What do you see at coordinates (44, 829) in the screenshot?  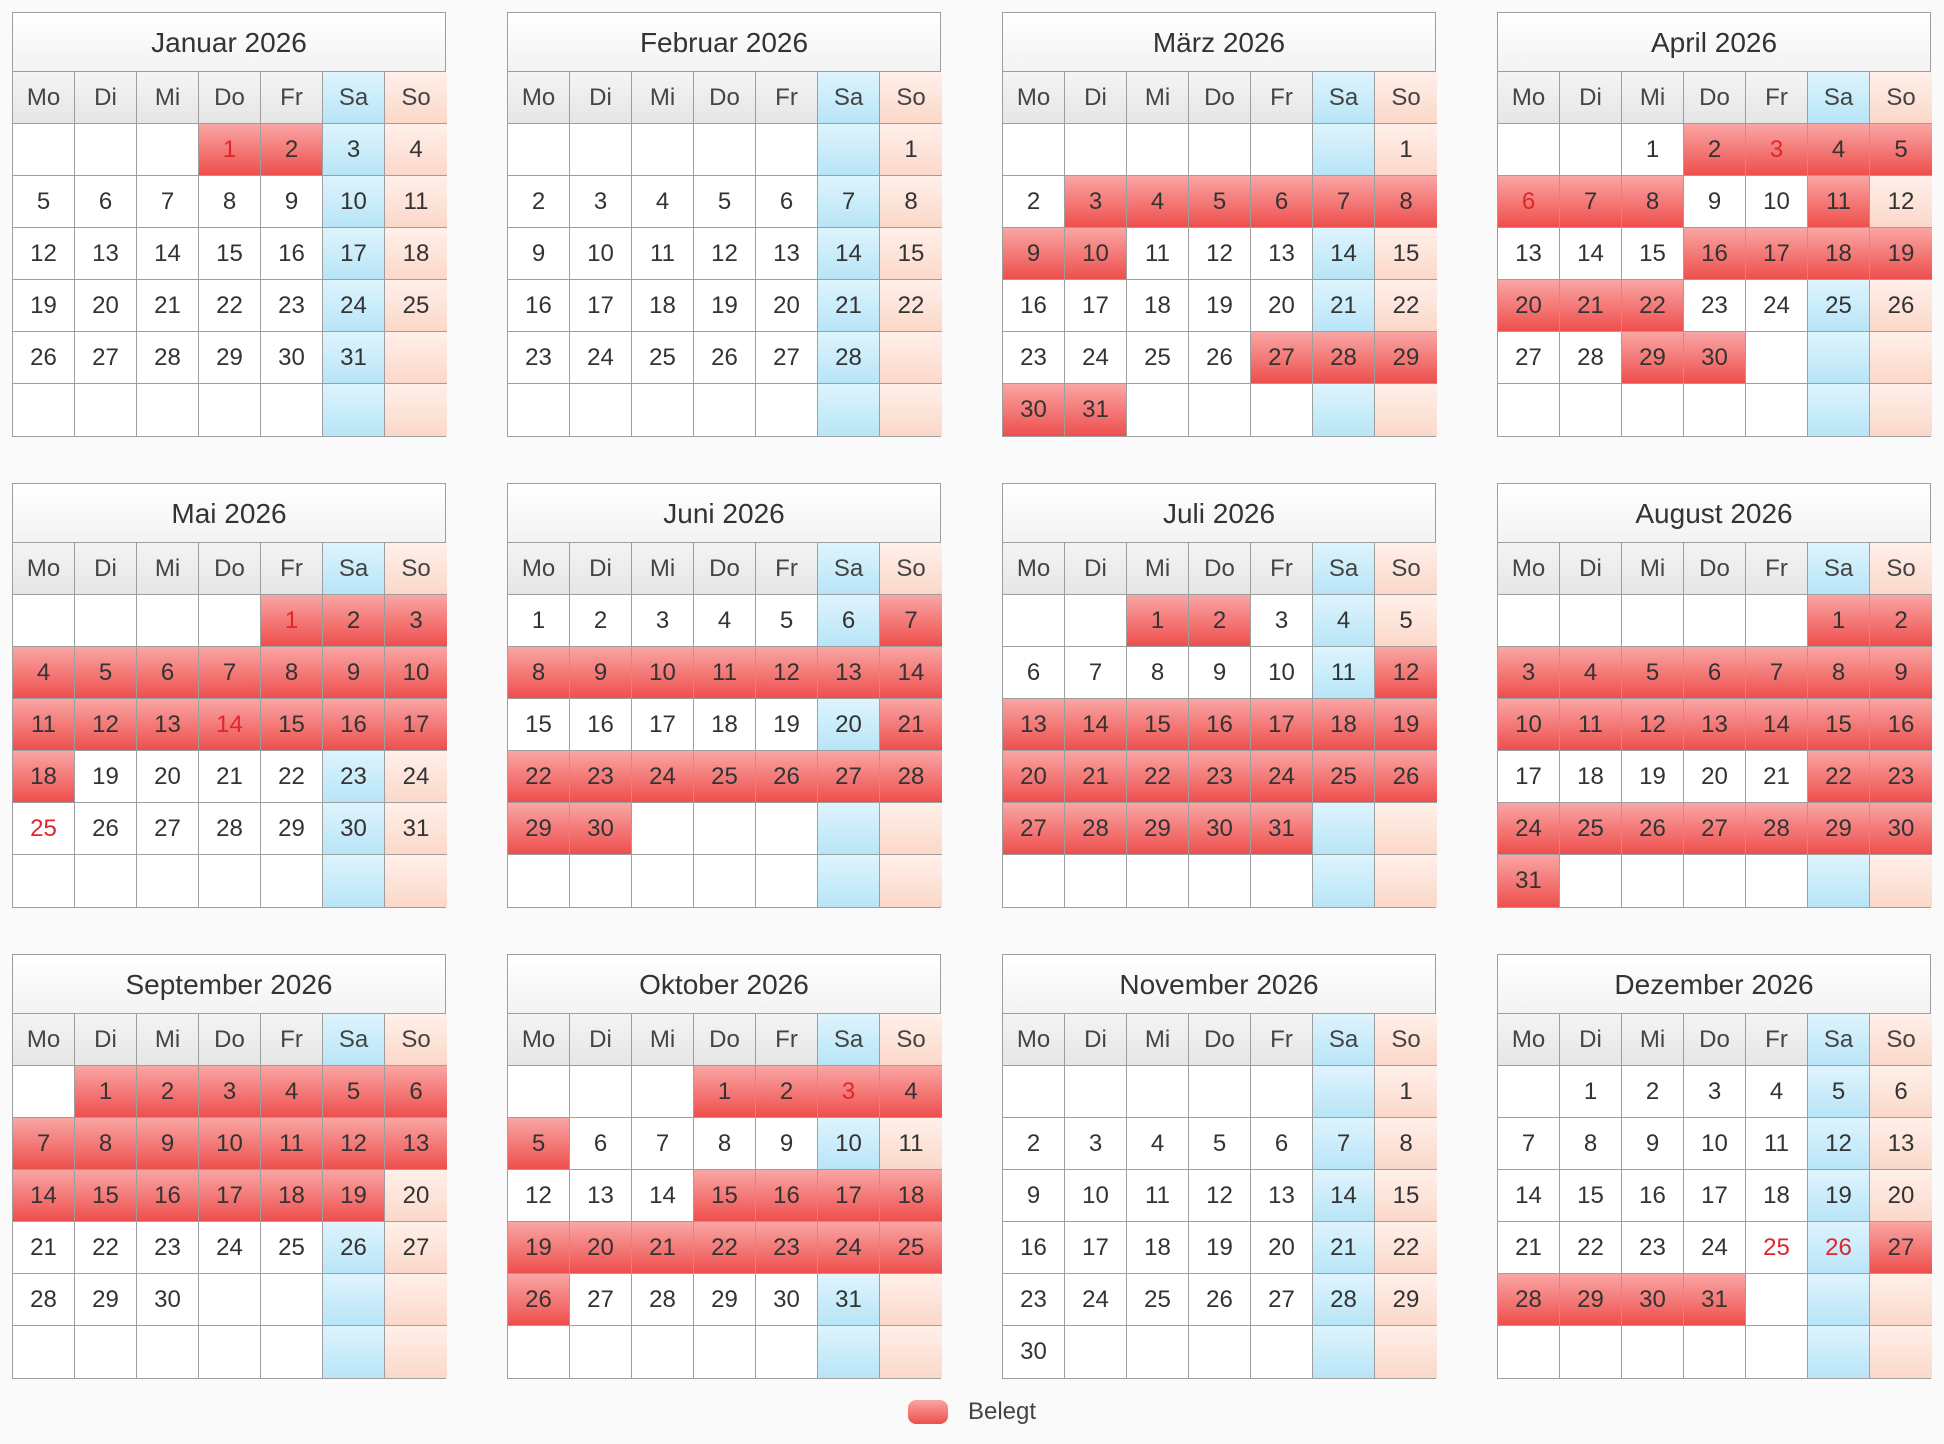 I see `day-cell: 25` at bounding box center [44, 829].